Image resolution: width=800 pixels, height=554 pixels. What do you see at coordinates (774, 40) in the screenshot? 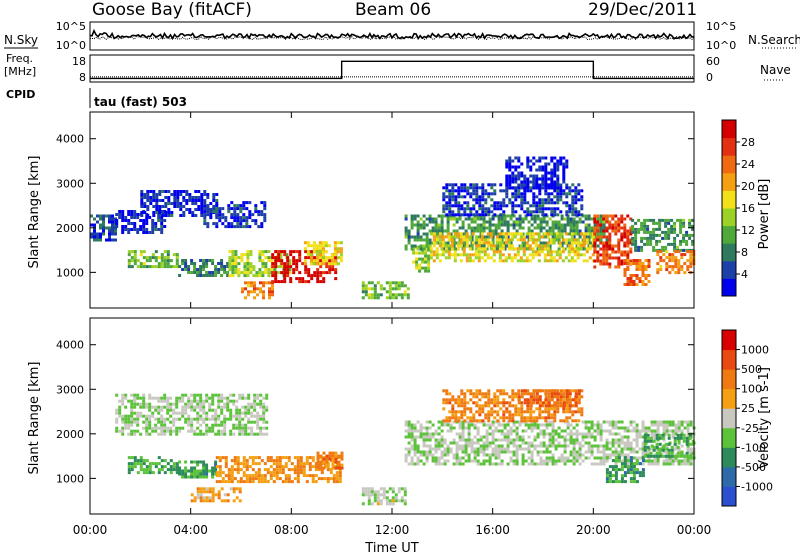
I see `nsearch-label: N.Search` at bounding box center [774, 40].